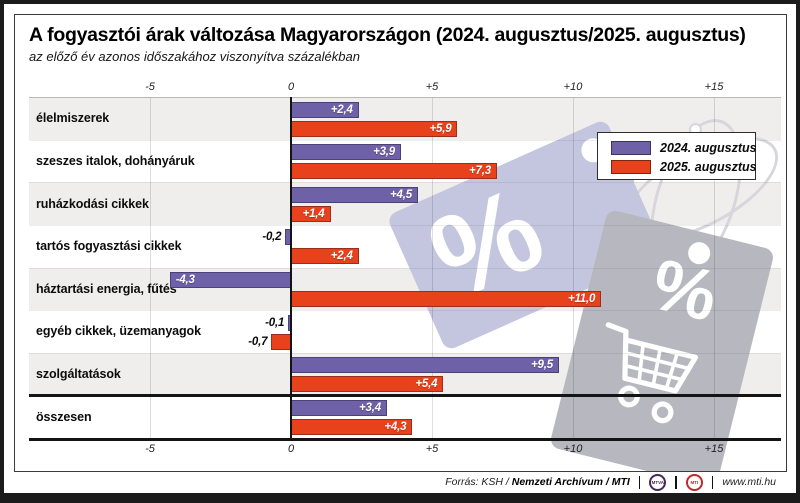  What do you see at coordinates (432, 87) in the screenshot?
I see `axis-tick-label-top: +5` at bounding box center [432, 87].